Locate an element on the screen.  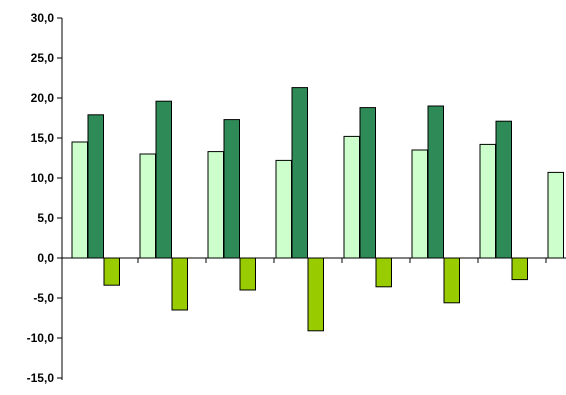
y-tick-label: -15,0 is located at coordinates (41, 378).